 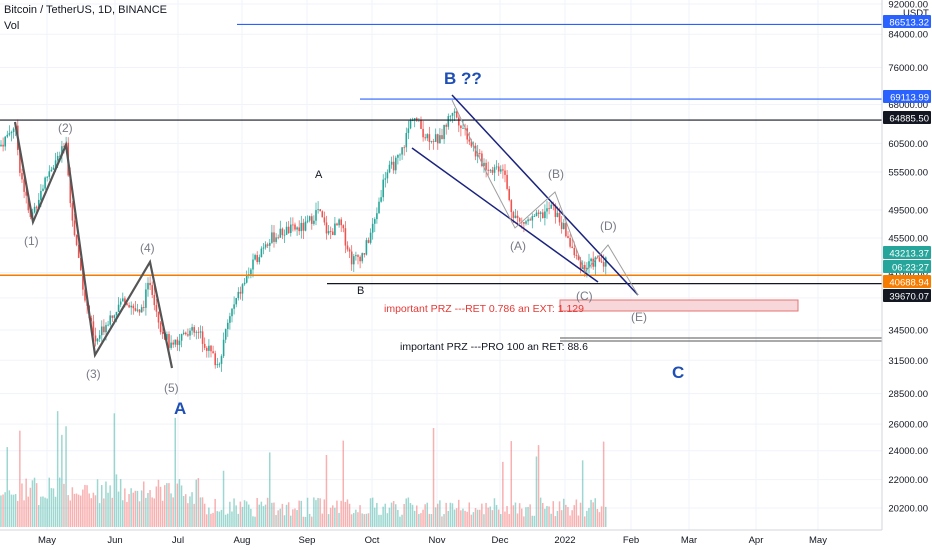 I want to click on prz-box-red, so click(x=679, y=305).